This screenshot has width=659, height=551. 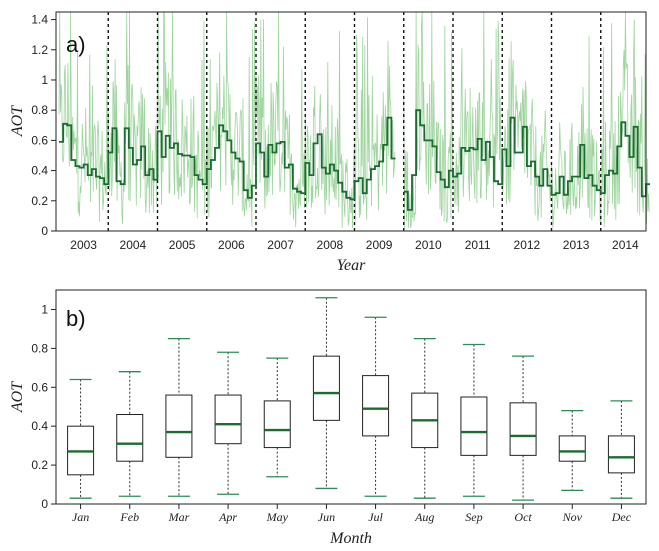 I want to click on panel-b-month-label: Feb, so click(x=129, y=517).